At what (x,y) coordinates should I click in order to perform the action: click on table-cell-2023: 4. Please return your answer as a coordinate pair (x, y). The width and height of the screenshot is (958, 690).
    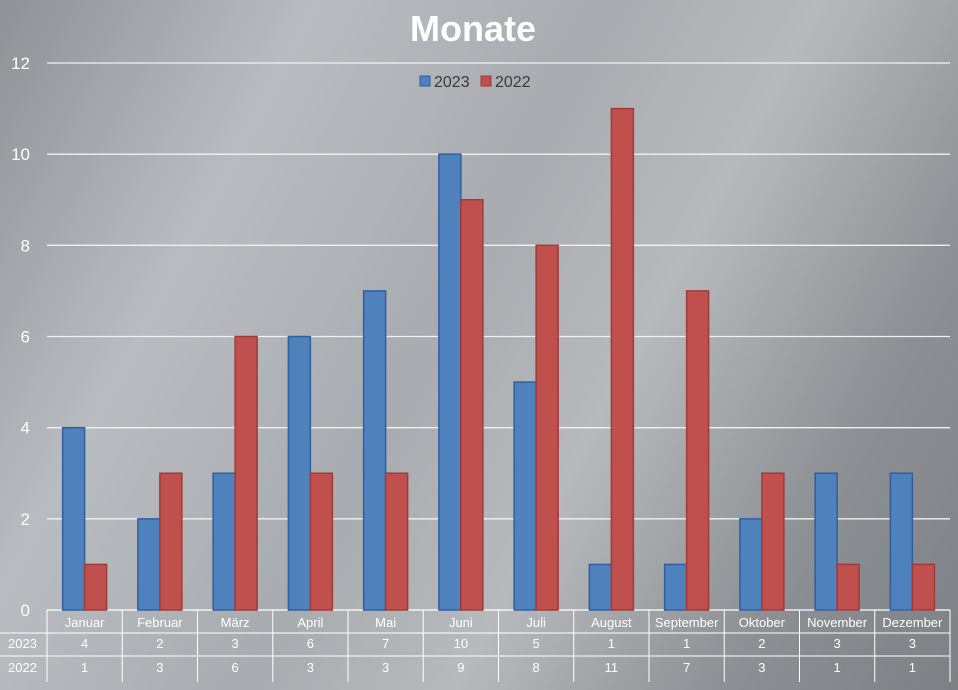
    Looking at the image, I should click on (84, 643).